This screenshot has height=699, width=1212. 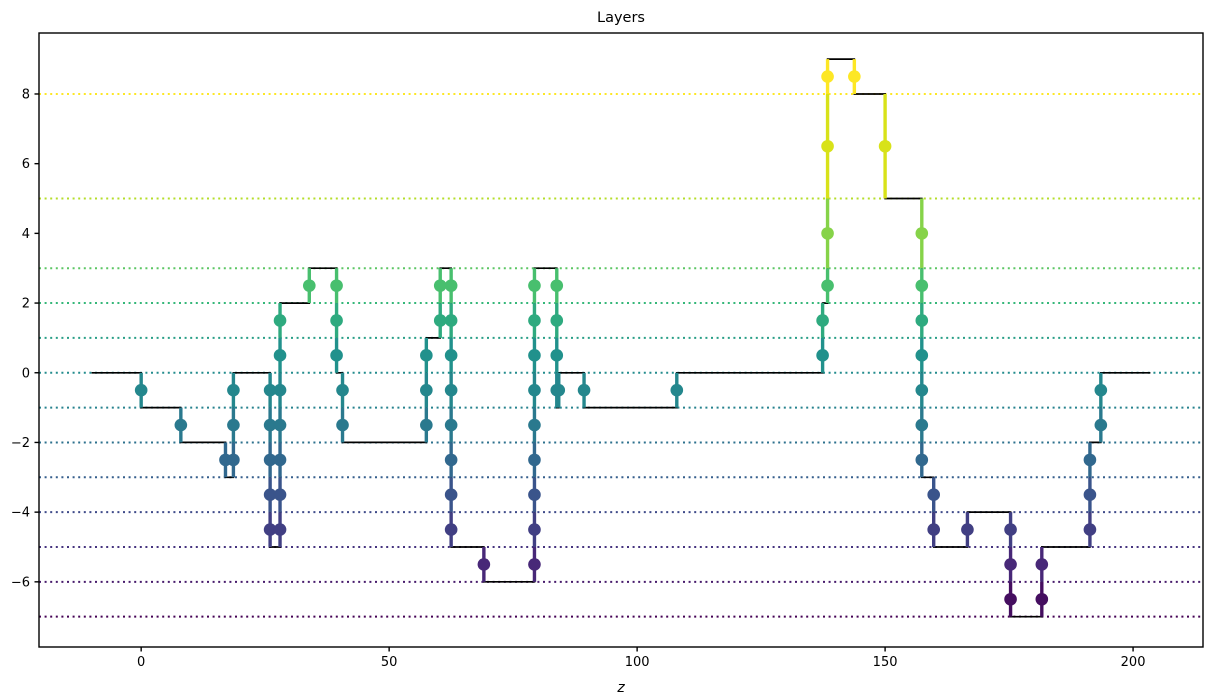 I want to click on x-axis-label: z, so click(x=620, y=688).